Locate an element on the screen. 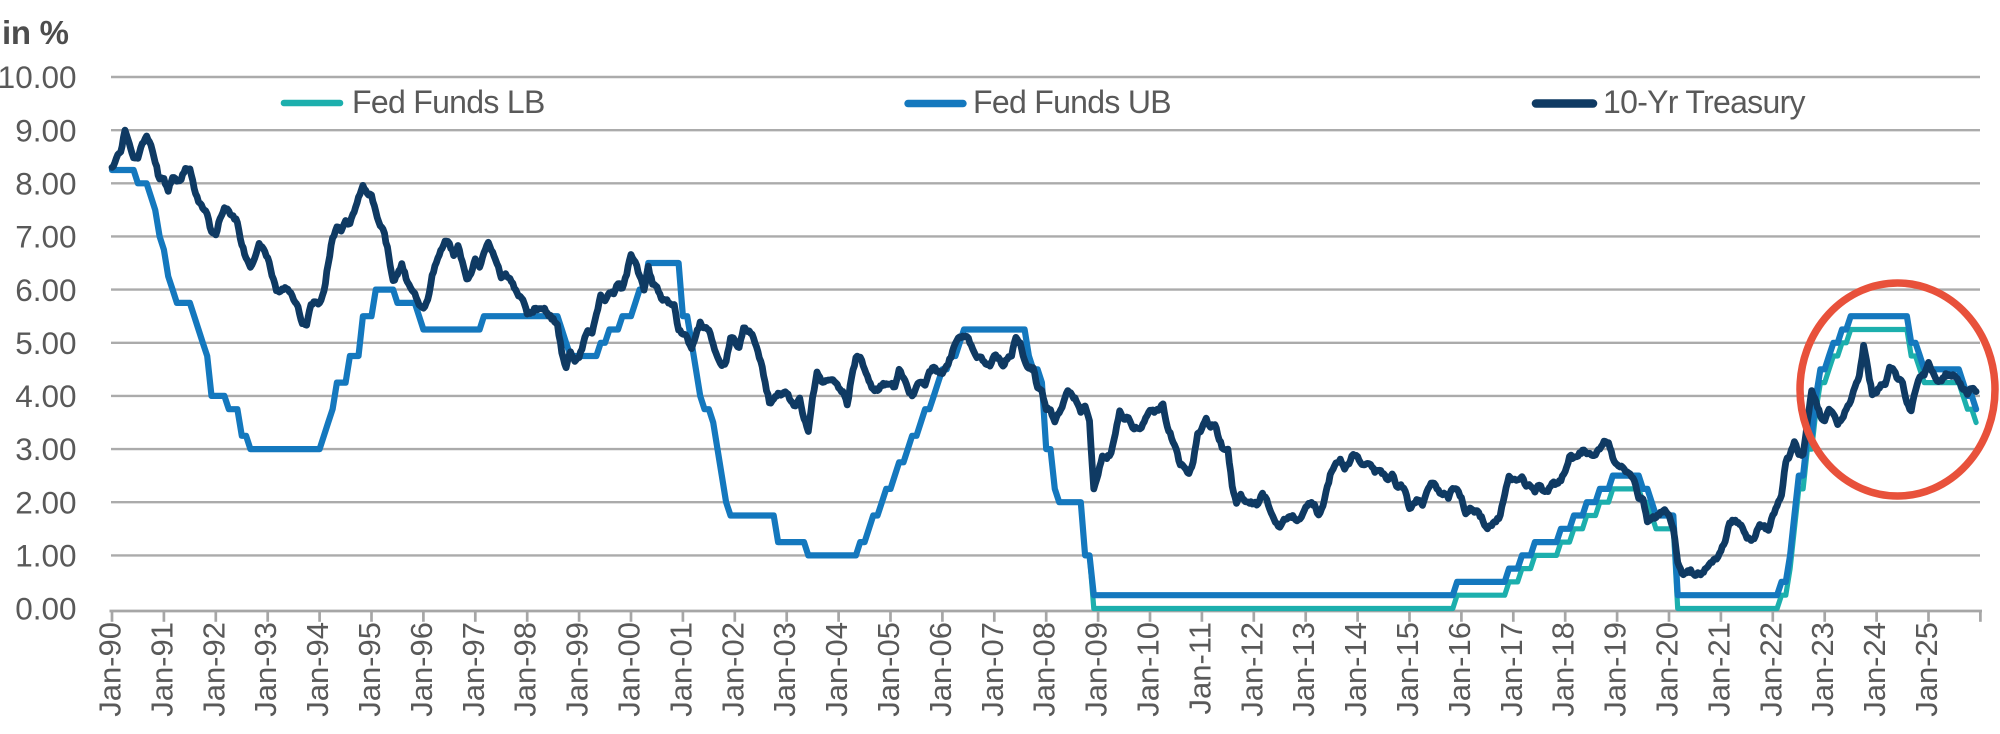 The width and height of the screenshot is (2000, 734). svg-text: Jan-25 is located at coordinates (1926, 669).